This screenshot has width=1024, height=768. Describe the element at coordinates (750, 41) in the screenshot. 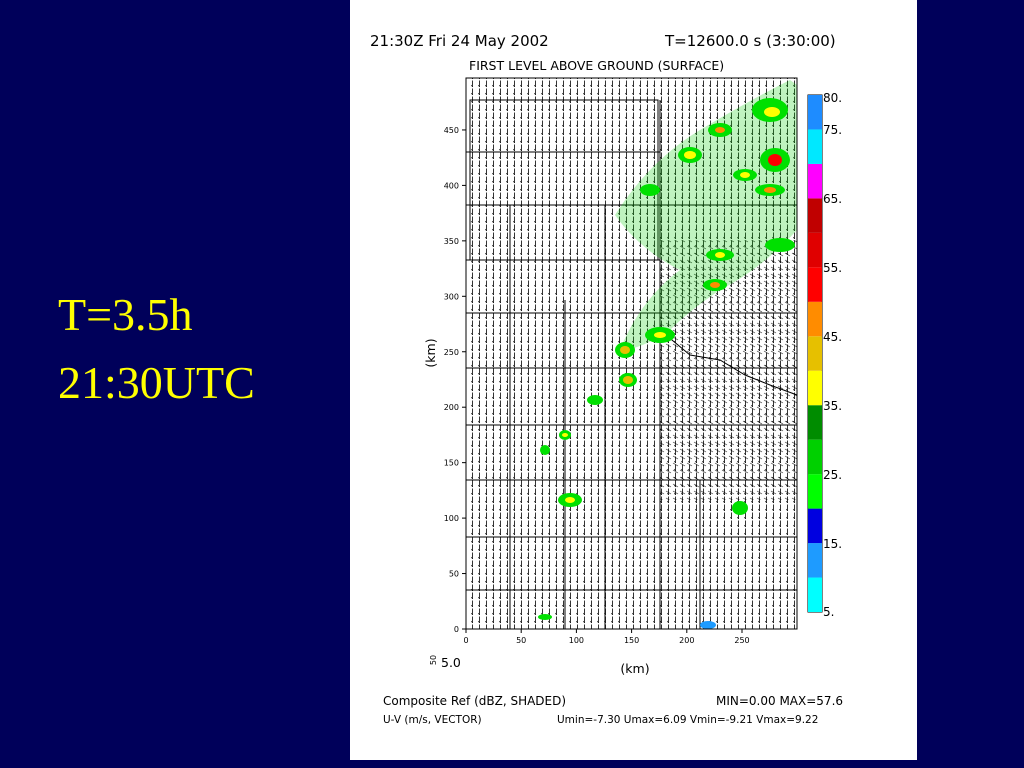

I see `plot-time: T=12600.0 s (3:30:00)` at that location.